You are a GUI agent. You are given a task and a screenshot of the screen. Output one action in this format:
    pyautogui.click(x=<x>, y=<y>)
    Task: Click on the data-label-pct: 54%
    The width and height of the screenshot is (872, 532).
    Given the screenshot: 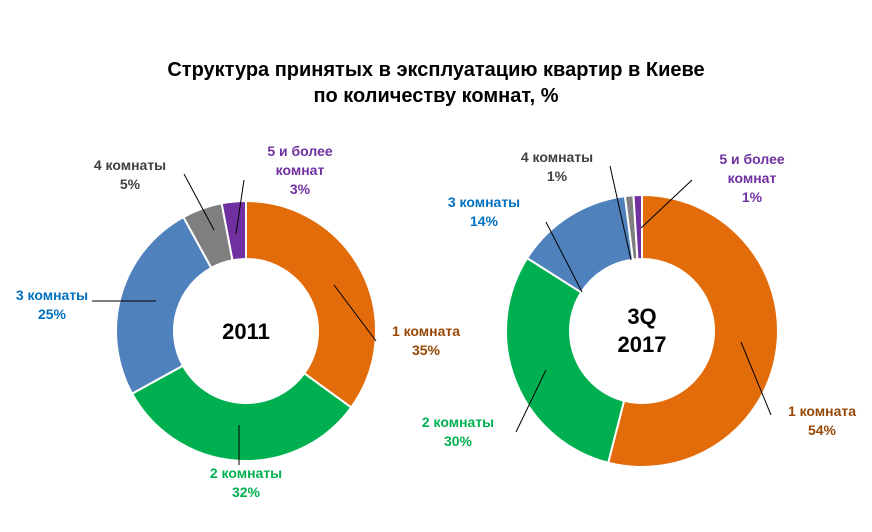 What is the action you would take?
    pyautogui.click(x=822, y=430)
    